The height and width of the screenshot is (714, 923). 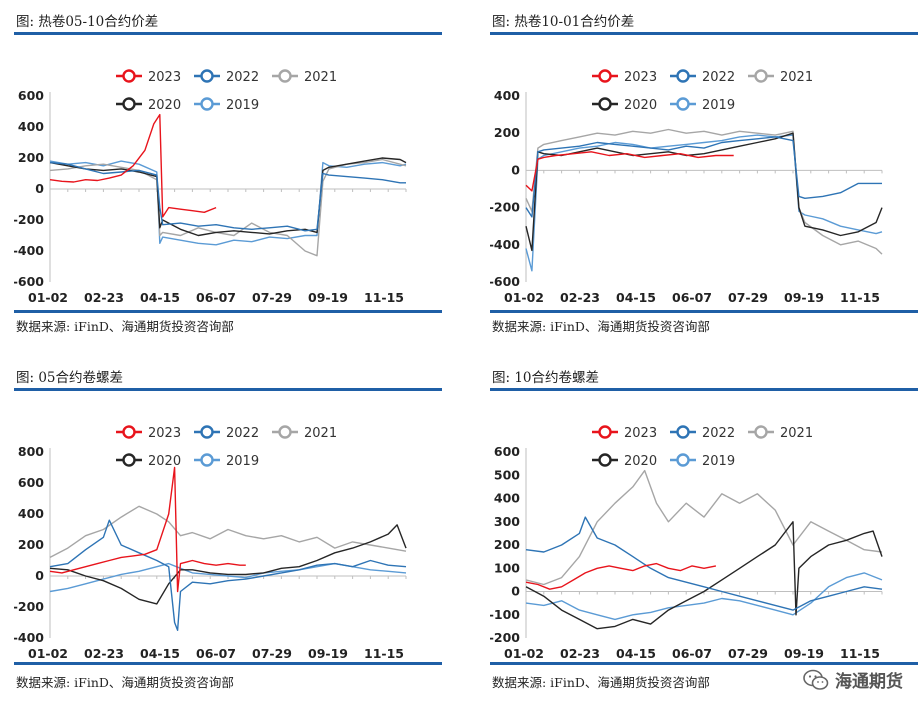 I want to click on panel-title: 图: 10合约卷螺差, so click(x=546, y=378).